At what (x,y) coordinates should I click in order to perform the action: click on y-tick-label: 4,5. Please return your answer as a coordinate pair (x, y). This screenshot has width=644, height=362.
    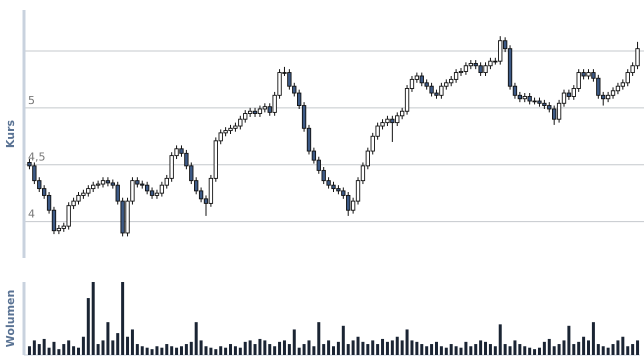
    Looking at the image, I should click on (37, 157).